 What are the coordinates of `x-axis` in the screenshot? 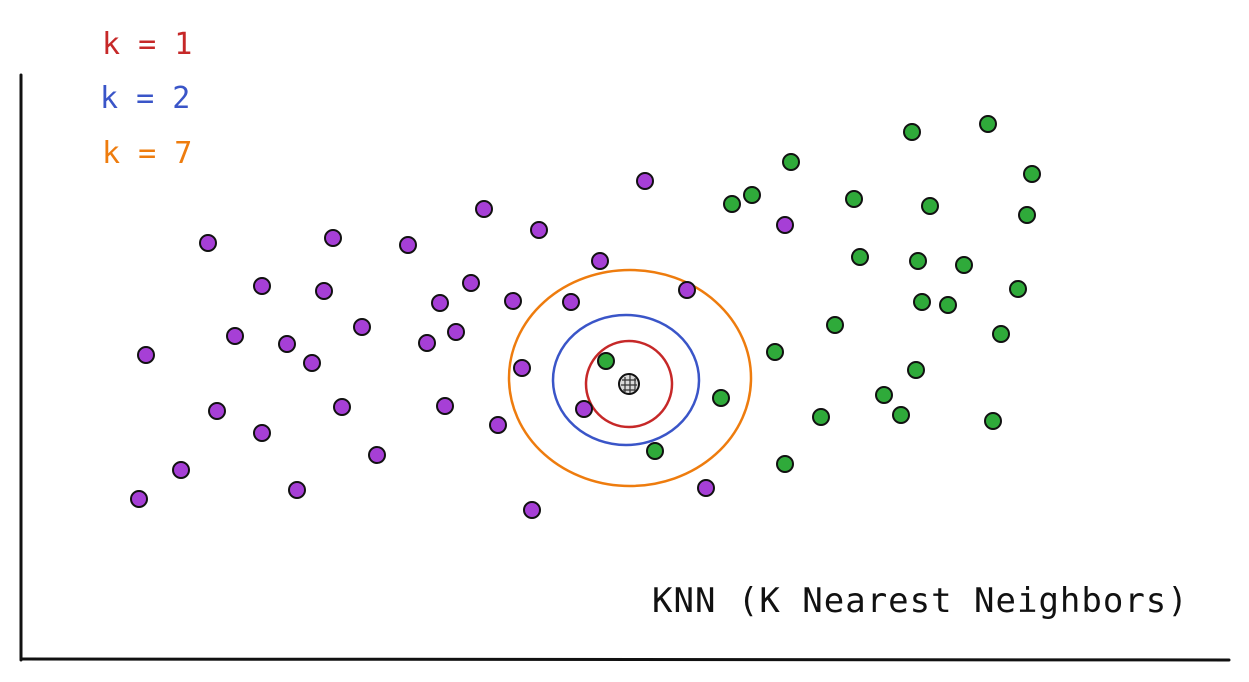 It's located at (625, 659).